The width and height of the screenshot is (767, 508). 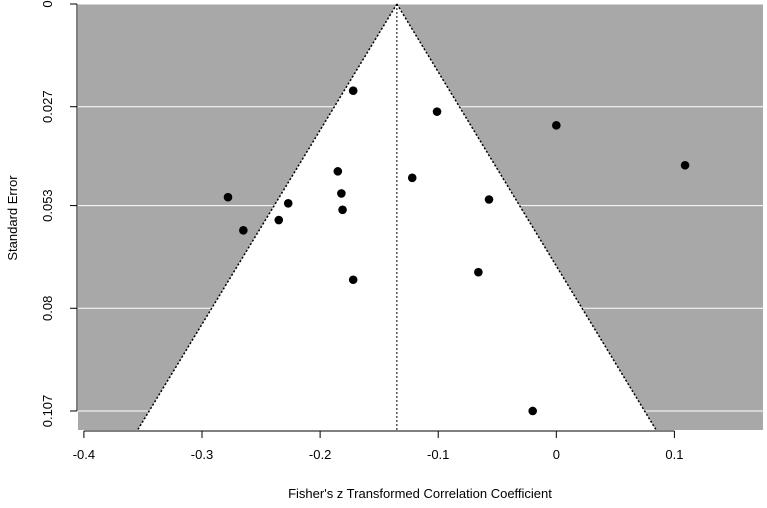 I want to click on x-tick-label-3: -0.1, so click(x=438, y=454).